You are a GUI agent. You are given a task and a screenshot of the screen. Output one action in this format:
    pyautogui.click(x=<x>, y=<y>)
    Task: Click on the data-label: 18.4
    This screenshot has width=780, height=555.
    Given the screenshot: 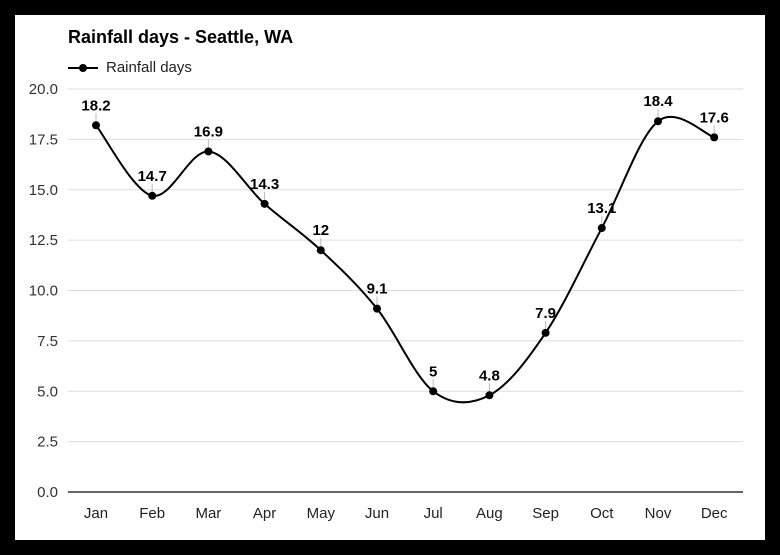 What is the action you would take?
    pyautogui.click(x=658, y=101)
    